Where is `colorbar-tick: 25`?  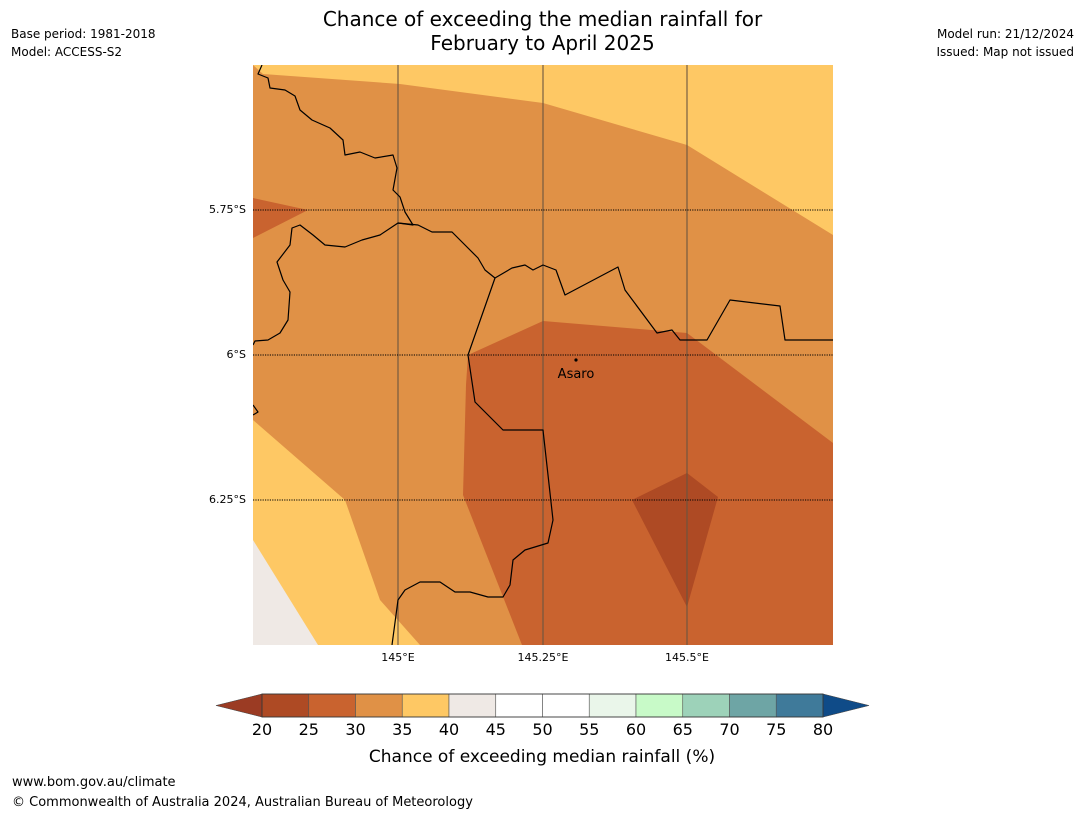 colorbar-tick: 25 is located at coordinates (309, 729).